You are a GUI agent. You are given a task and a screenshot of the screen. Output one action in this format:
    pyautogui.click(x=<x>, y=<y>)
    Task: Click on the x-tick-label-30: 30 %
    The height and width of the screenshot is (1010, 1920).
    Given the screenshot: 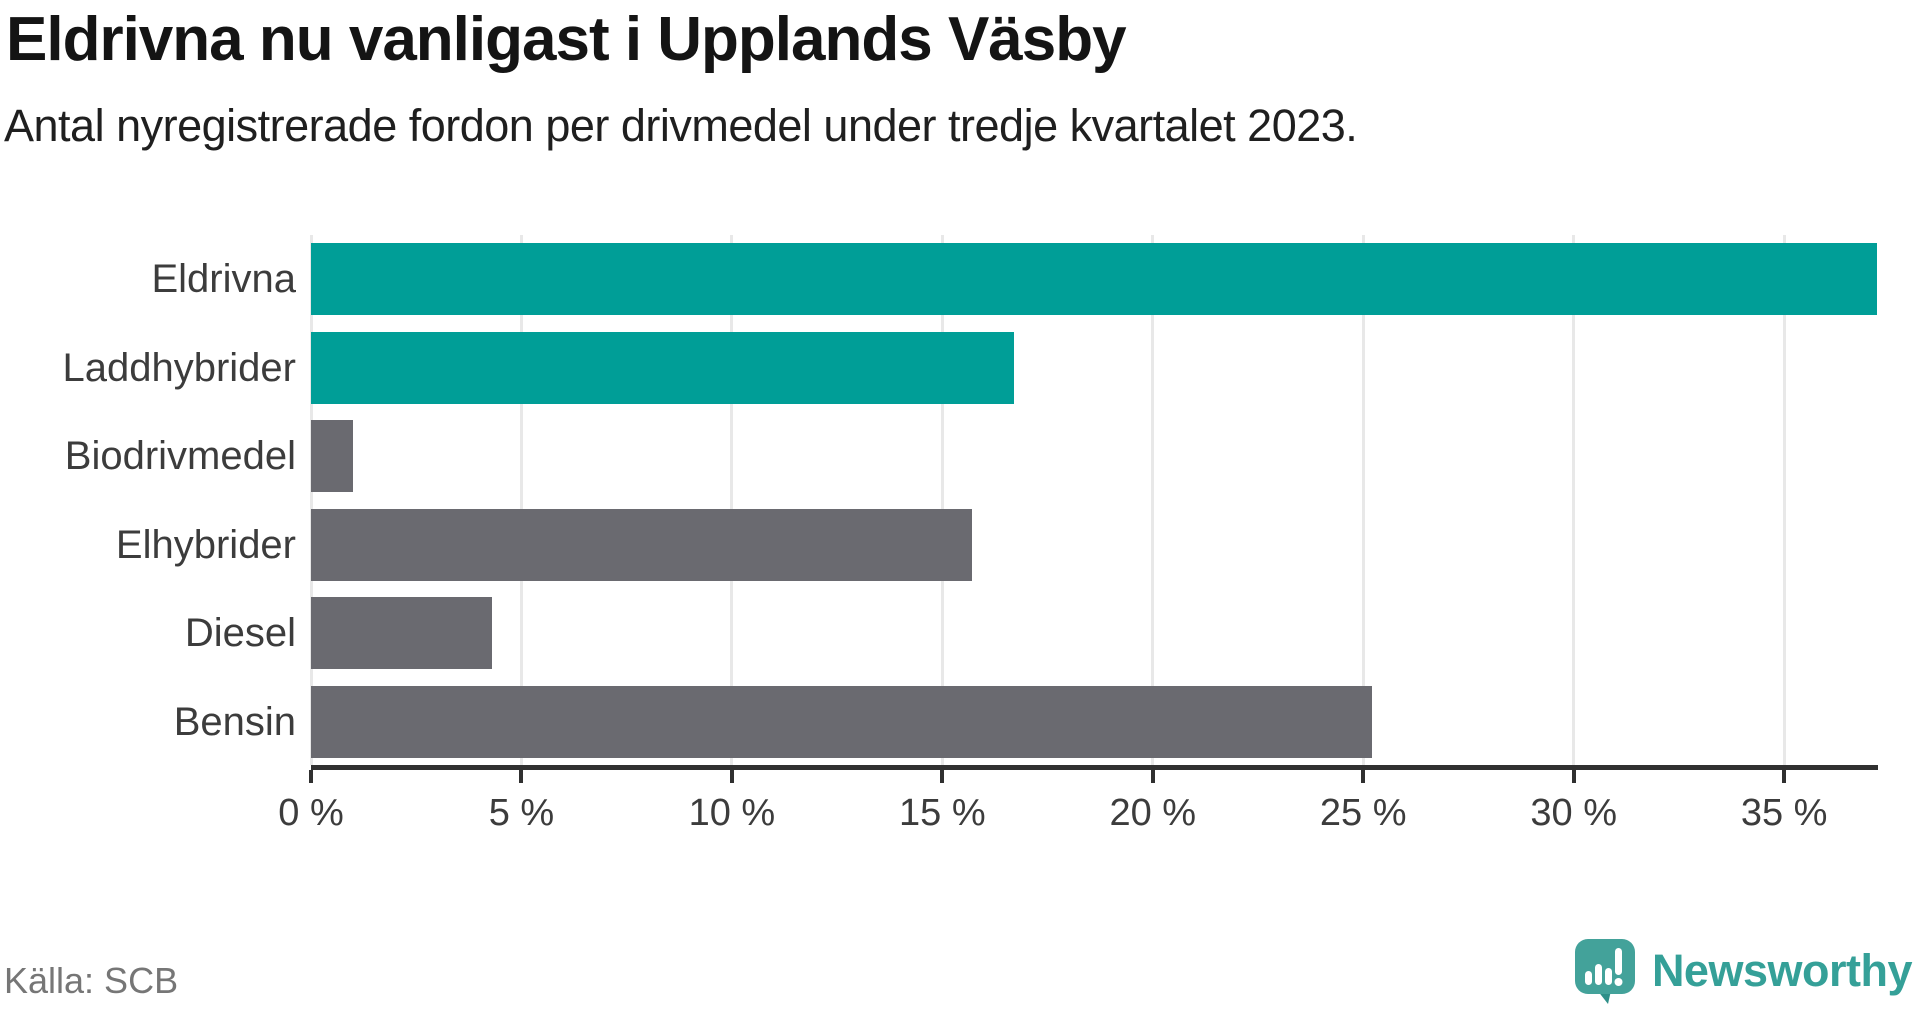 What is the action you would take?
    pyautogui.click(x=1573, y=813)
    